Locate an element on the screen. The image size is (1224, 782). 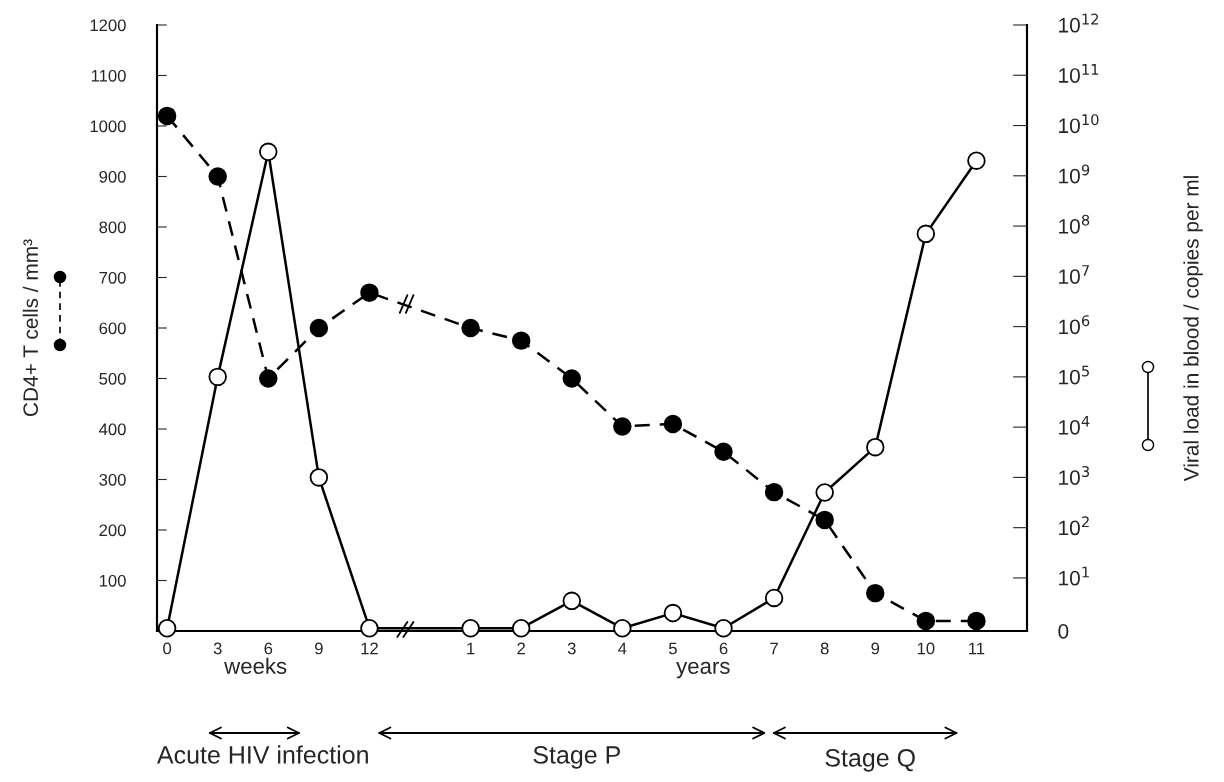
y2-tick-label: 10$^{3}$ is located at coordinates (1074, 475).